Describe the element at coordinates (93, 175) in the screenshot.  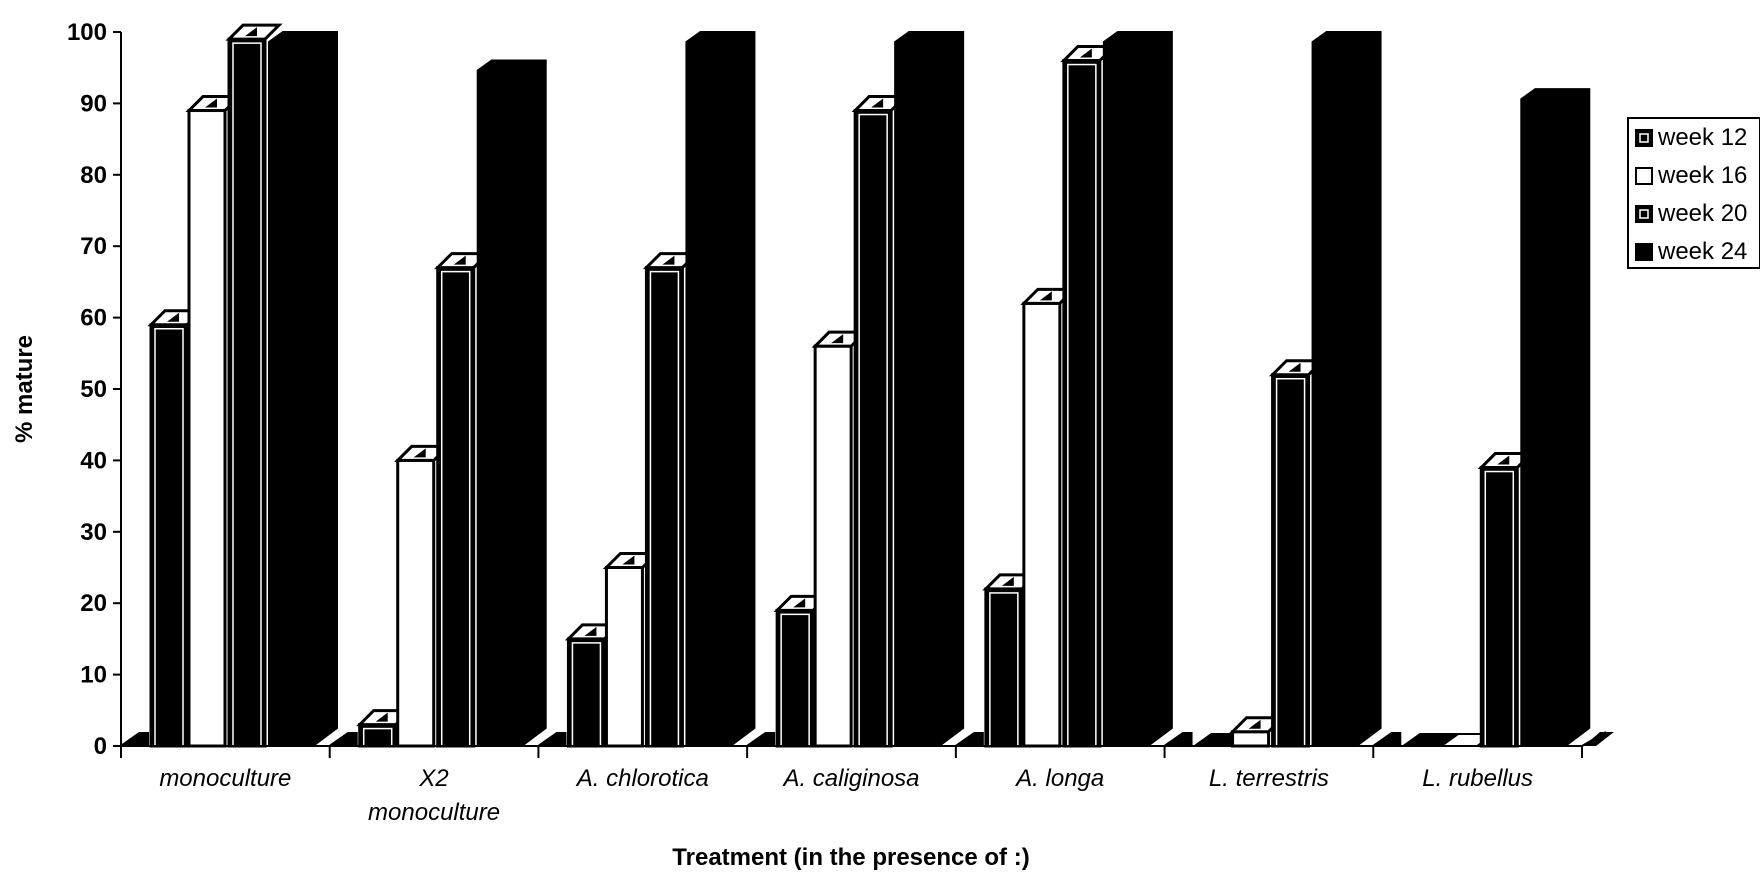
I see `y-tick-label: 80` at that location.